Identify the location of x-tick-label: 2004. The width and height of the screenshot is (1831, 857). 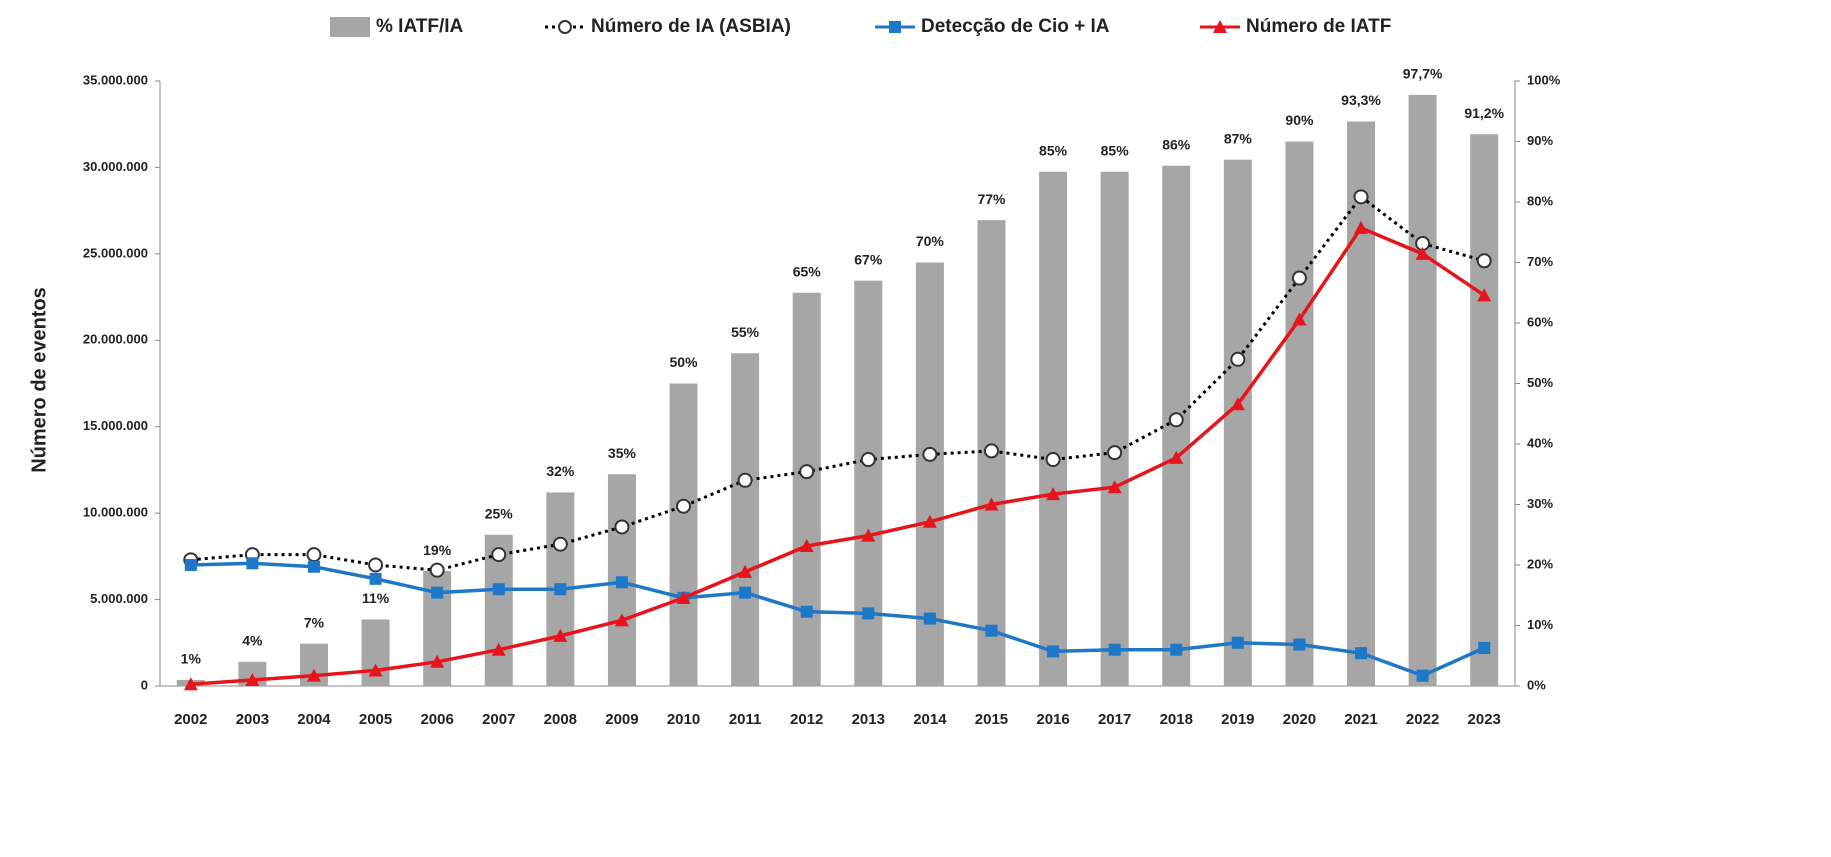
(314, 719).